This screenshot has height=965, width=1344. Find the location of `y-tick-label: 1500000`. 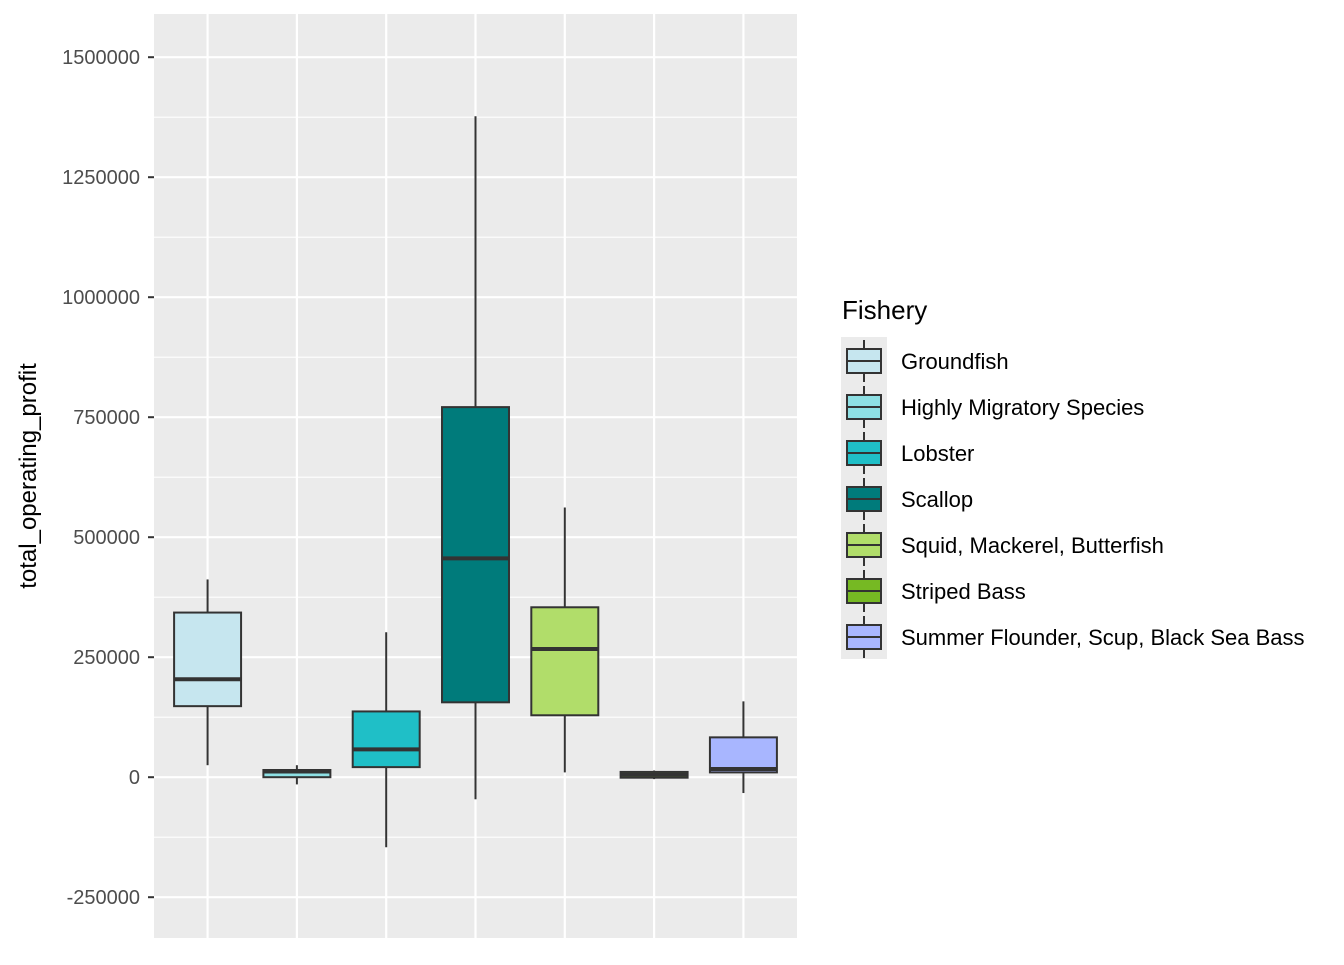

y-tick-label: 1500000 is located at coordinates (101, 58).